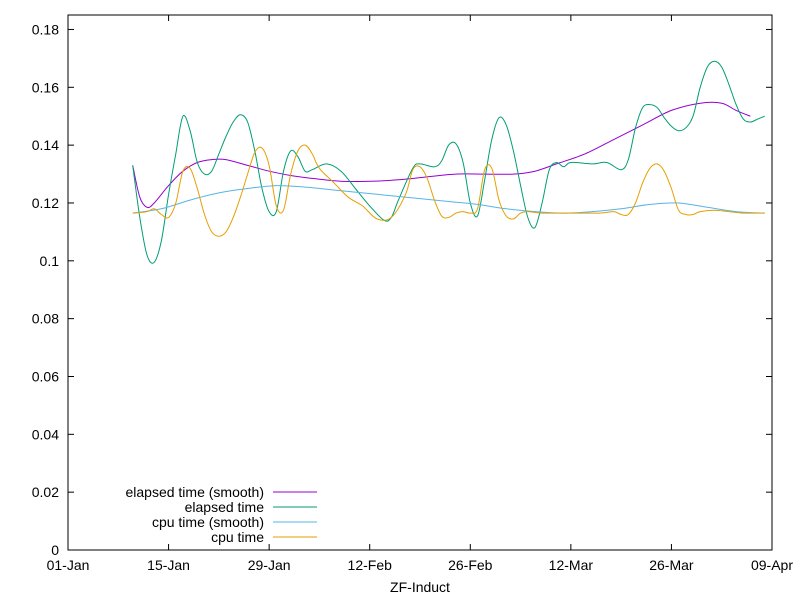 Image resolution: width=800 pixels, height=600 pixels. I want to click on y-tick-label: 0.08, so click(45, 319).